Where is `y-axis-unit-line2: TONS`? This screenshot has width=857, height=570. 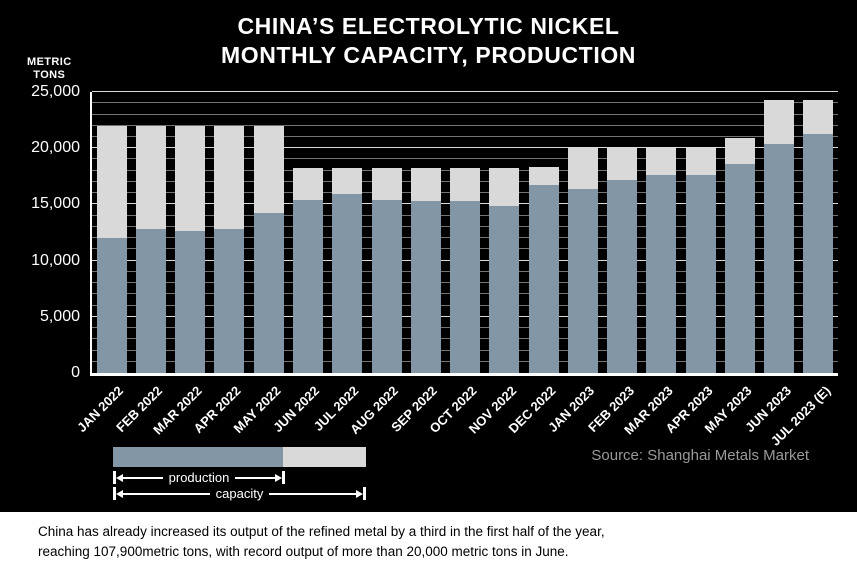
y-axis-unit-line2: TONS is located at coordinates (49, 74).